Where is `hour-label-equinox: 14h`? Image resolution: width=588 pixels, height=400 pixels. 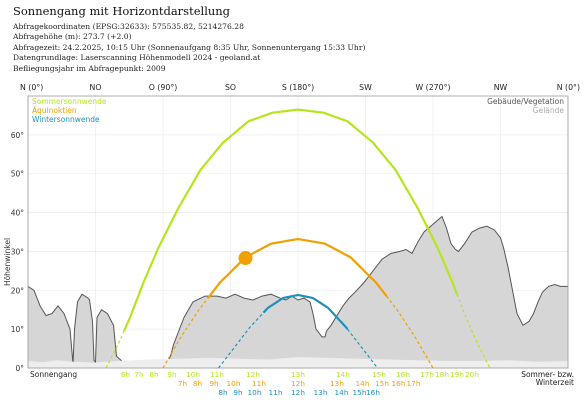
hour-label-equinox: 14h is located at coordinates (363, 383).